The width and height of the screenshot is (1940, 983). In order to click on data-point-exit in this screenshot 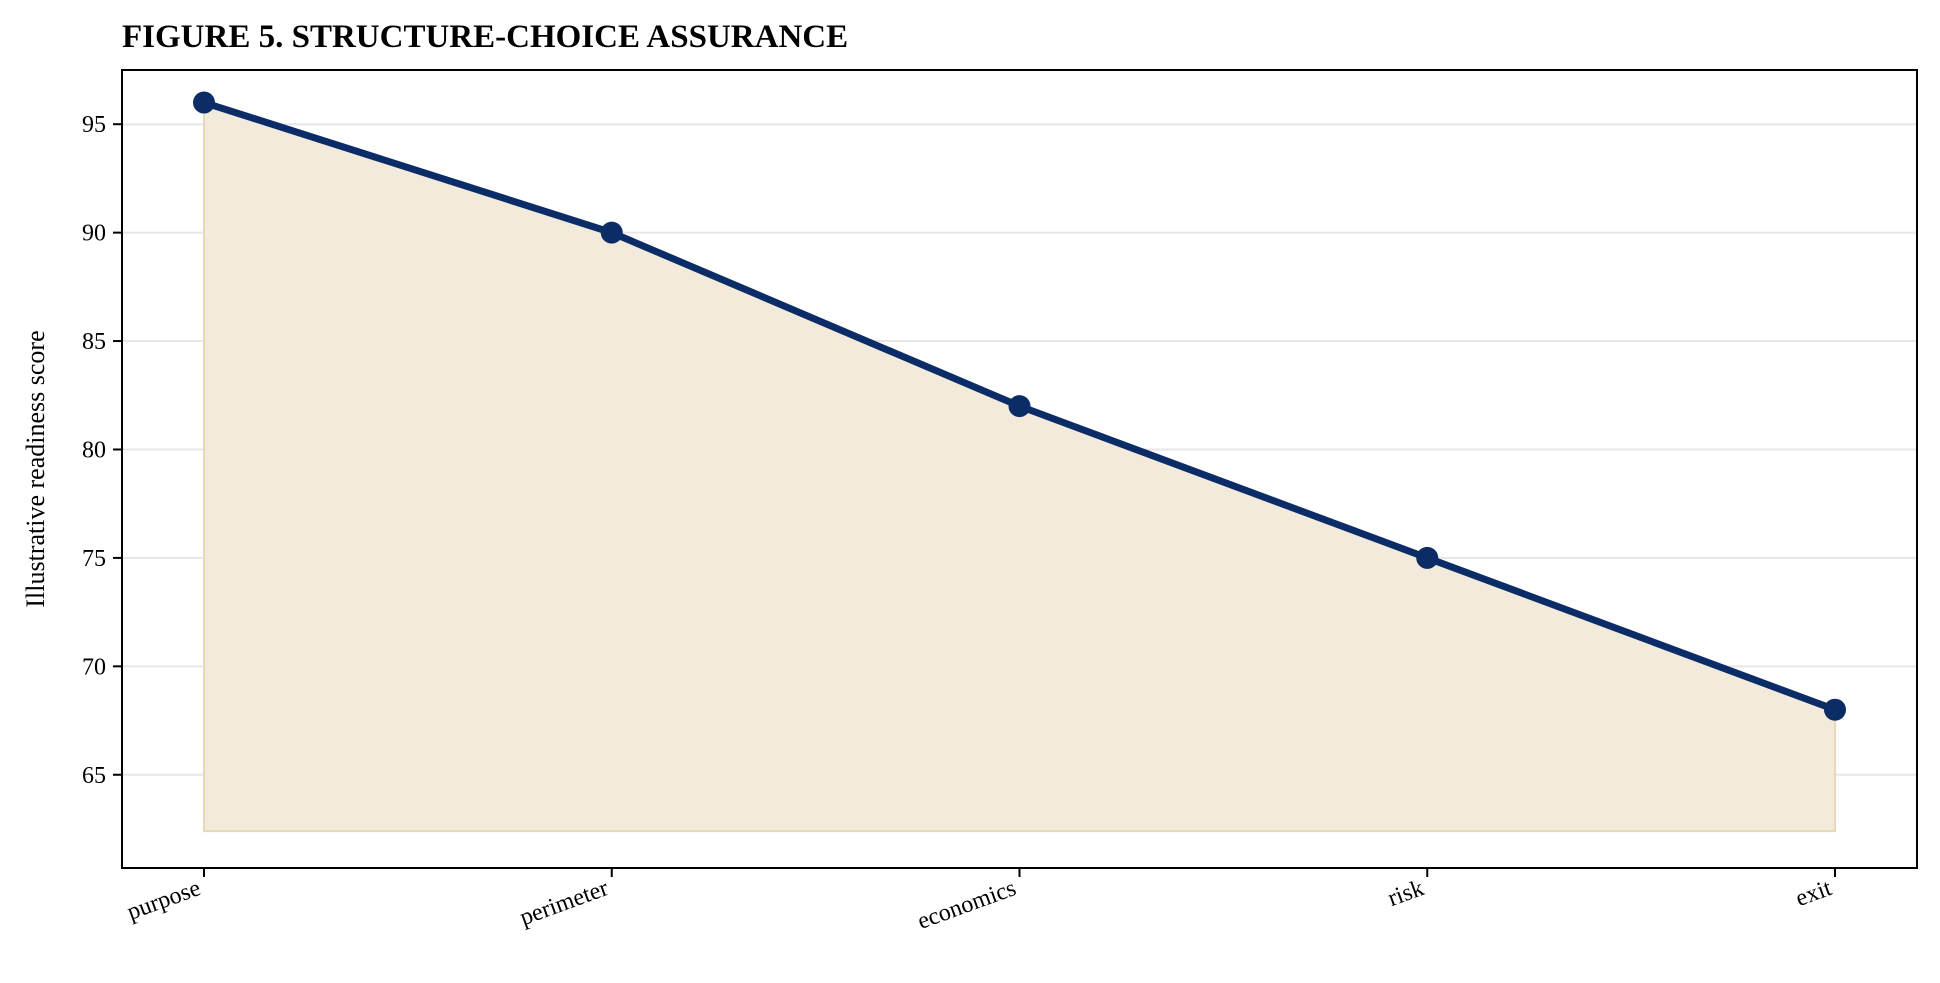, I will do `click(1835, 709)`.